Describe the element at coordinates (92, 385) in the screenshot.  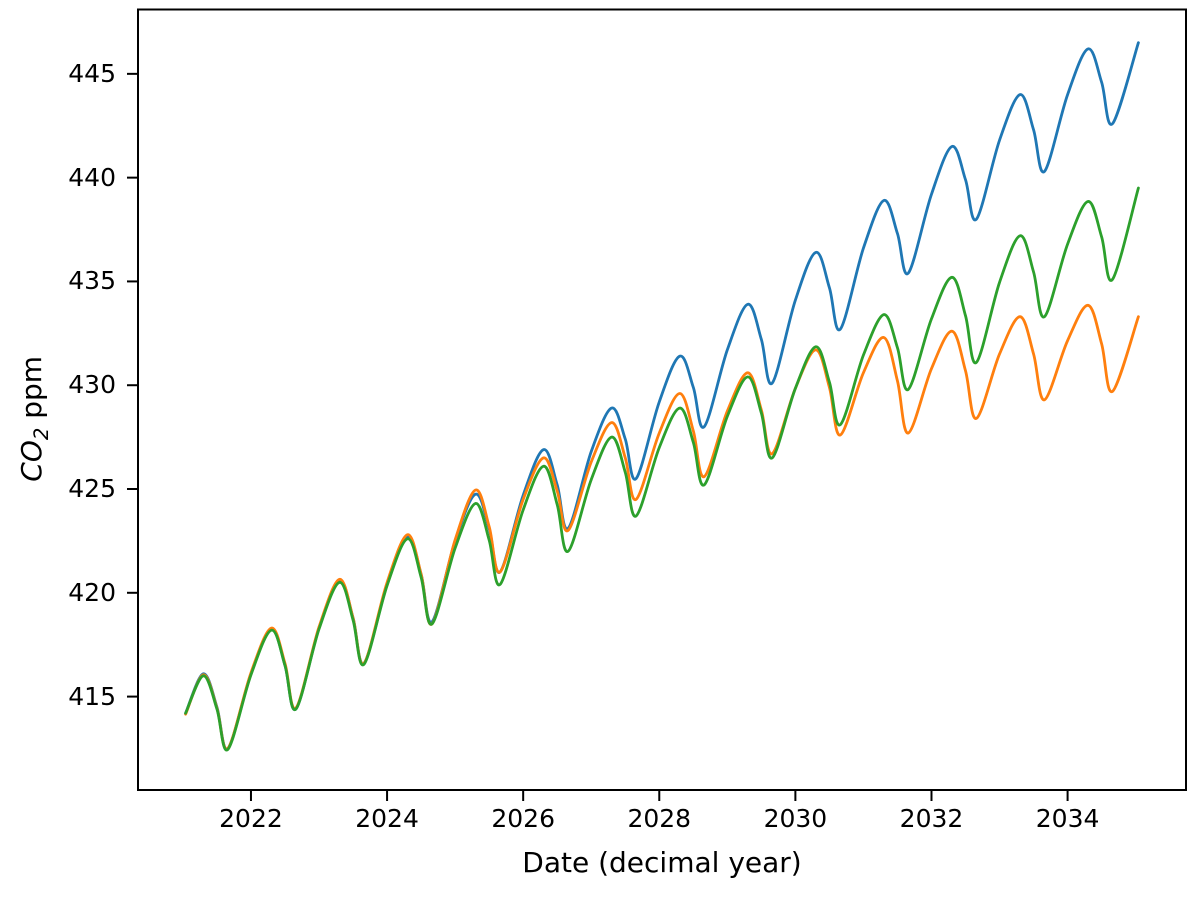
I see `y-tick-label: 430` at that location.